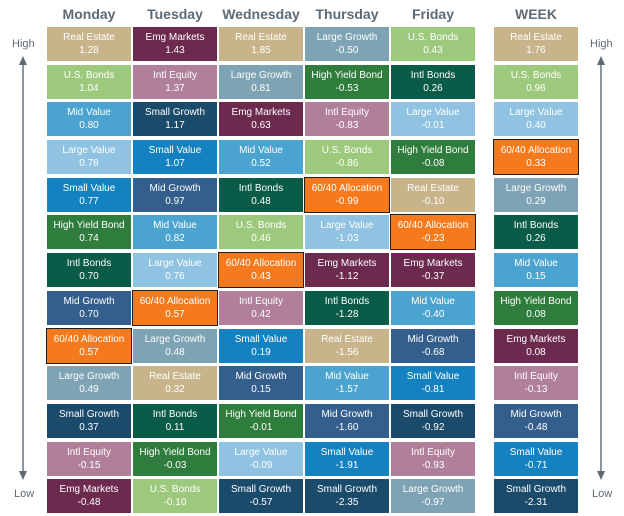 This screenshot has height=516, width=624. I want to click on table-cell: Emg Markets -0.37, so click(433, 270).